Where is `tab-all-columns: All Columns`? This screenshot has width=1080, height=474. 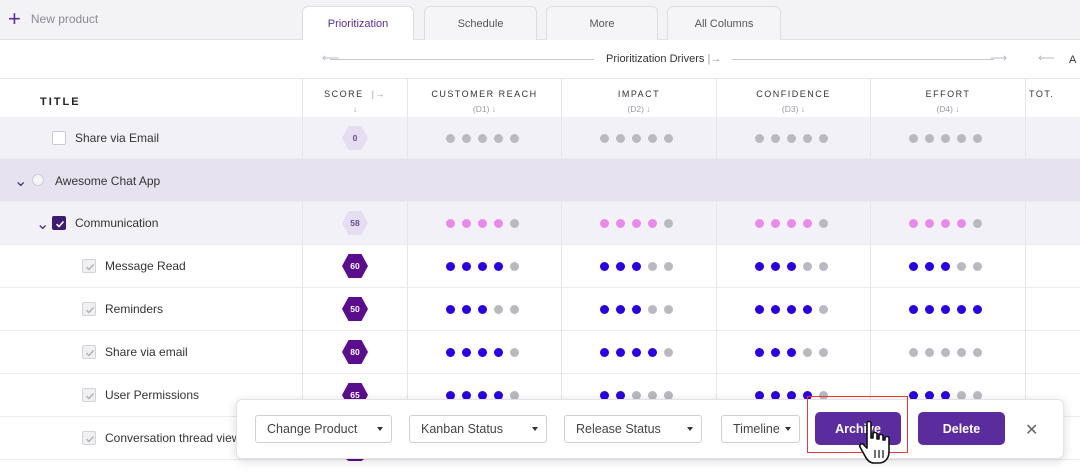 tab-all-columns: All Columns is located at coordinates (724, 23).